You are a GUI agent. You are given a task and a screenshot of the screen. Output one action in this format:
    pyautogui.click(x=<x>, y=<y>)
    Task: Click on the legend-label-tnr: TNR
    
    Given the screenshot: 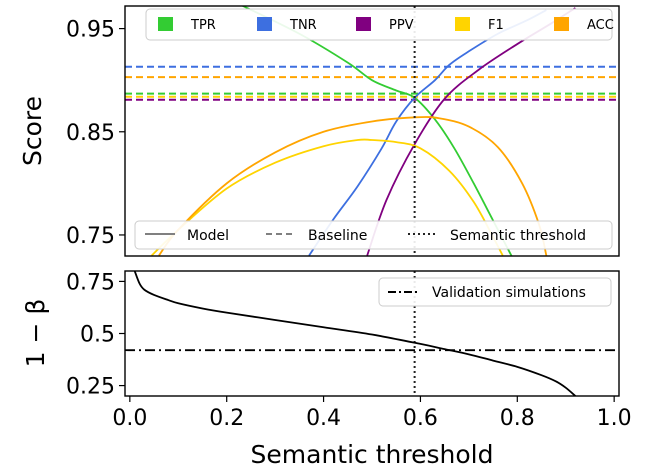 What is the action you would take?
    pyautogui.click(x=303, y=25)
    